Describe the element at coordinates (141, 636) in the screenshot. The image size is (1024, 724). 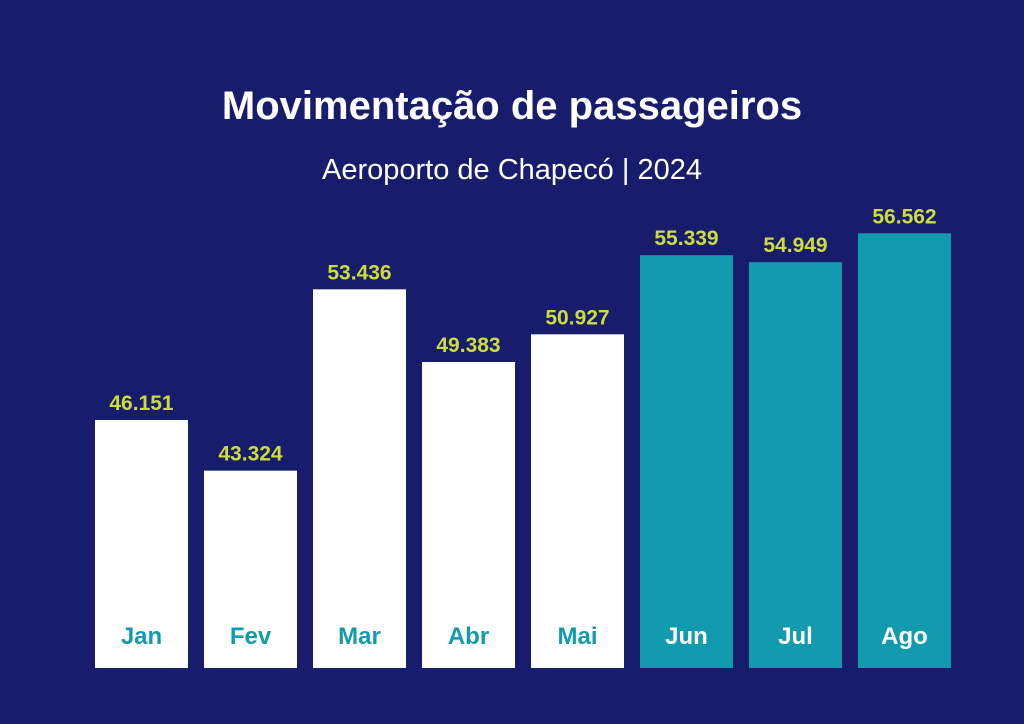
I see `category-label-jan: Jan` at that location.